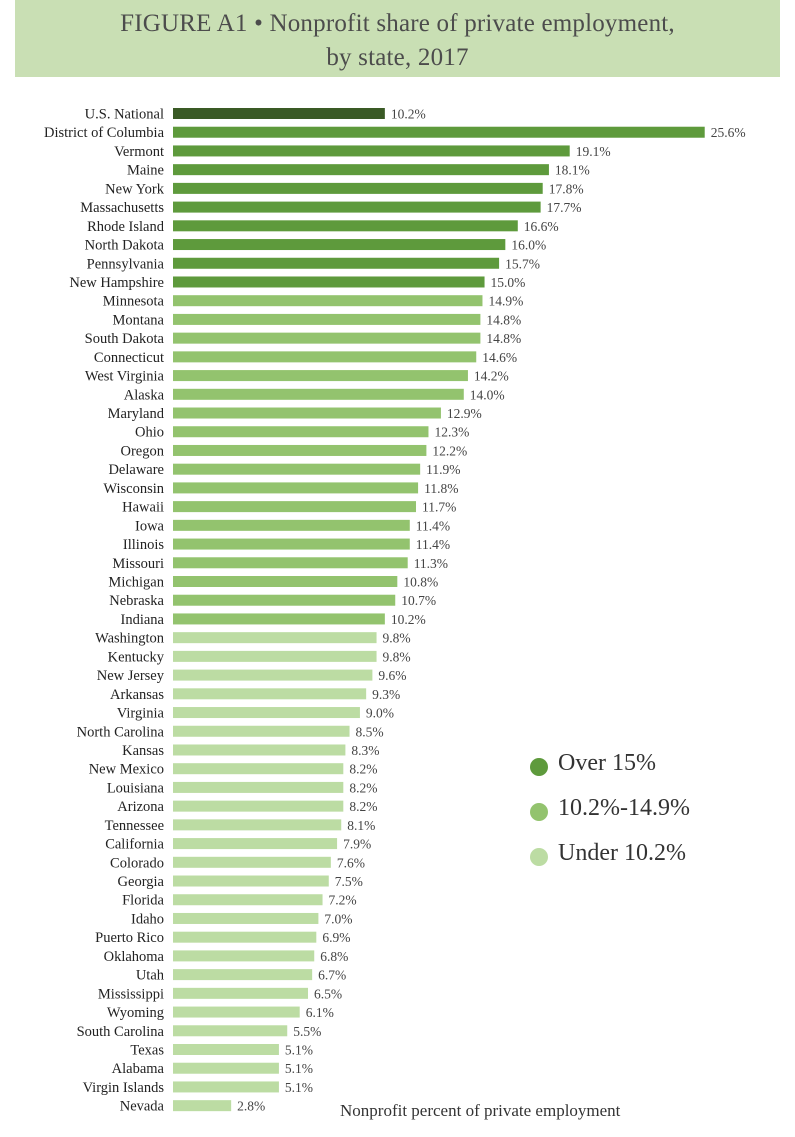 This screenshot has width=795, height=1137. Describe the element at coordinates (327, 319) in the screenshot. I see `bar-montana` at that location.